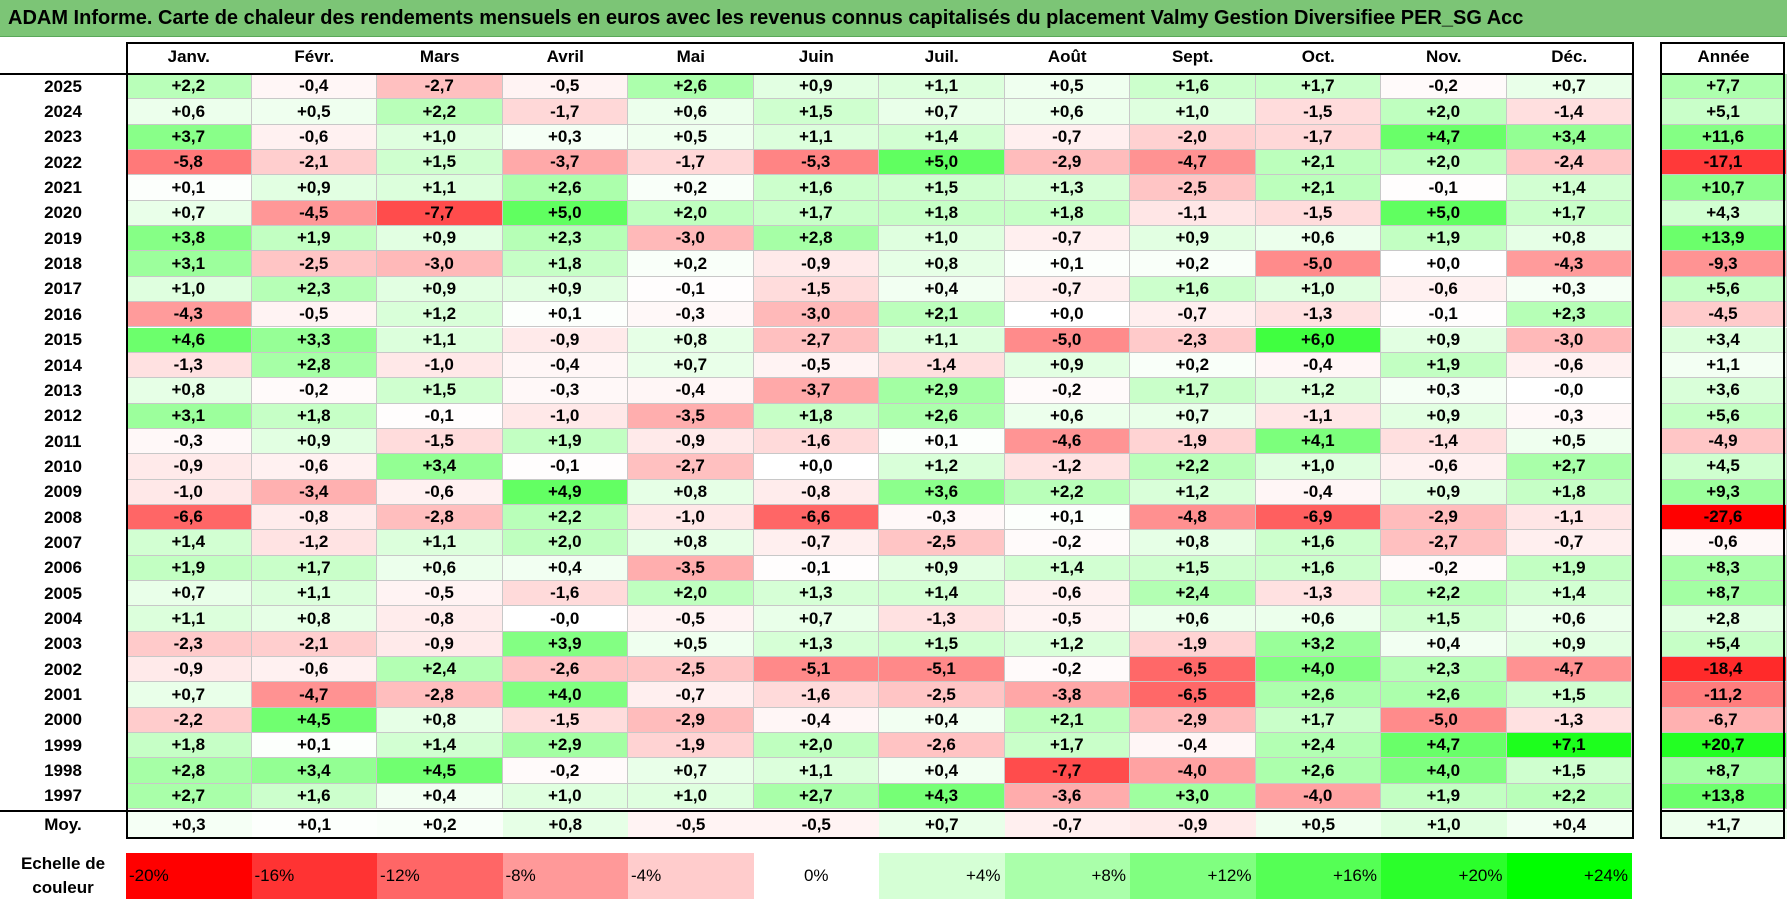 Image resolution: width=1787 pixels, height=912 pixels. What do you see at coordinates (1318, 876) in the screenshot?
I see `scale-swatch: +16%` at bounding box center [1318, 876].